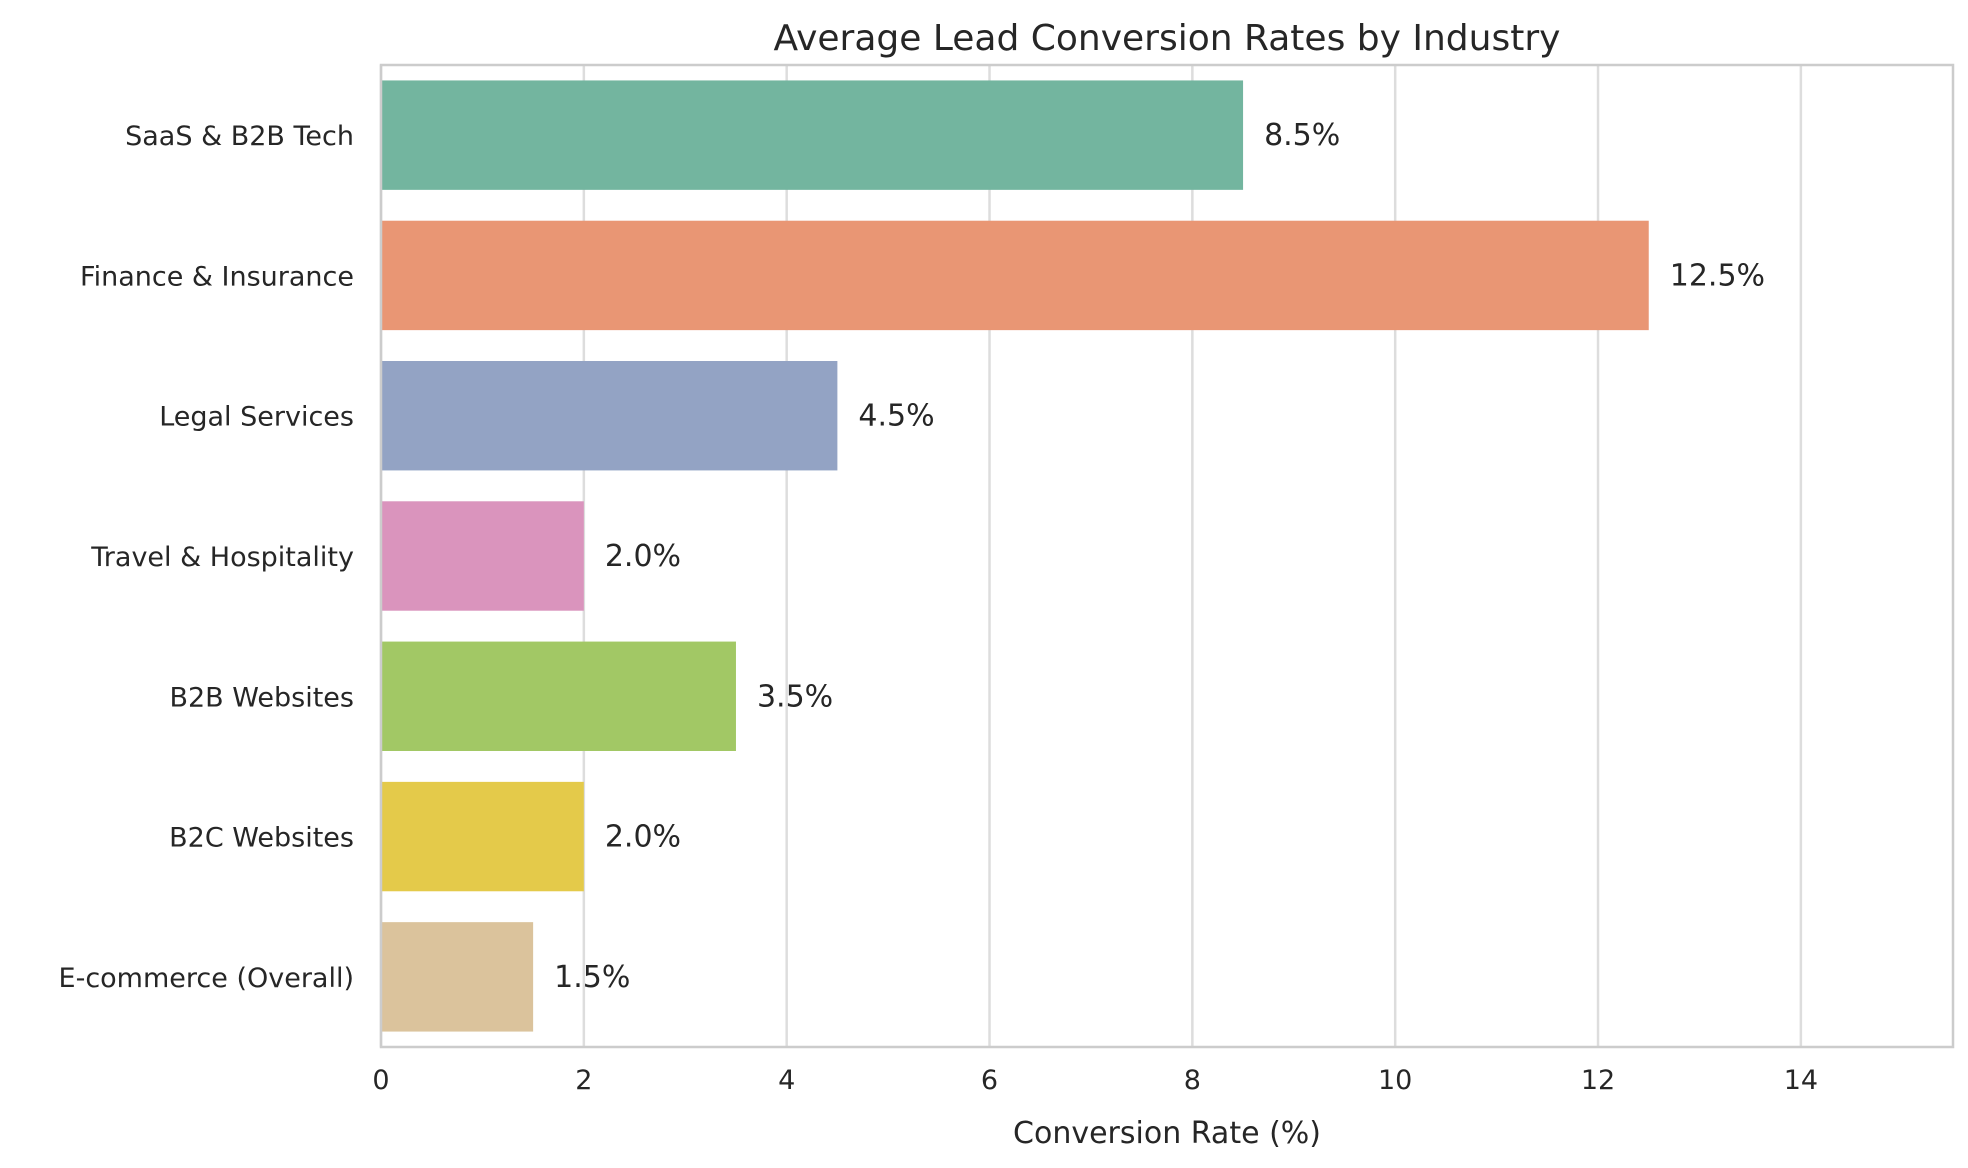 The image size is (1968, 1168). What do you see at coordinates (1095, 1080) in the screenshot?
I see `x-tick-labels: 0 2 4 6 8 10 12 14` at bounding box center [1095, 1080].